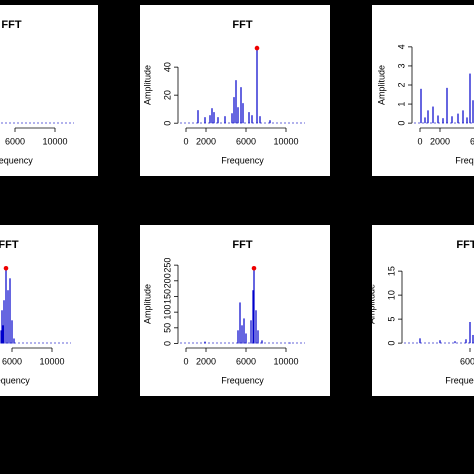  Describe the element at coordinates (401, 46) in the screenshot. I see `y-tick-label: 4` at that location.